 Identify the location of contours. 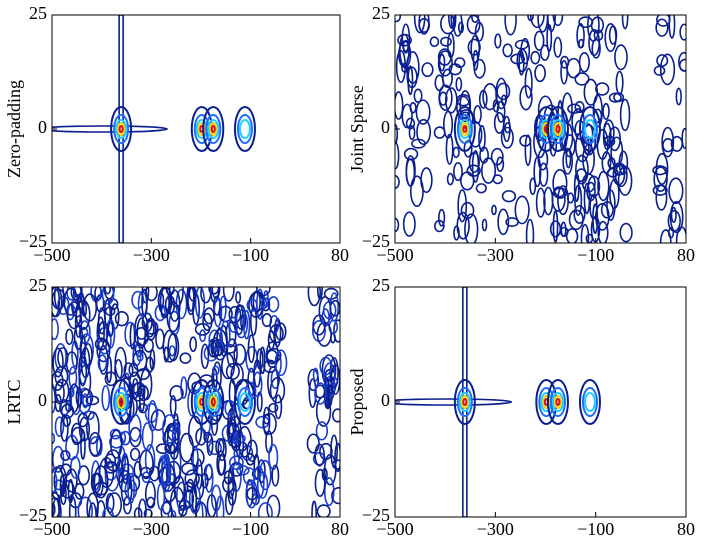
(154, 129).